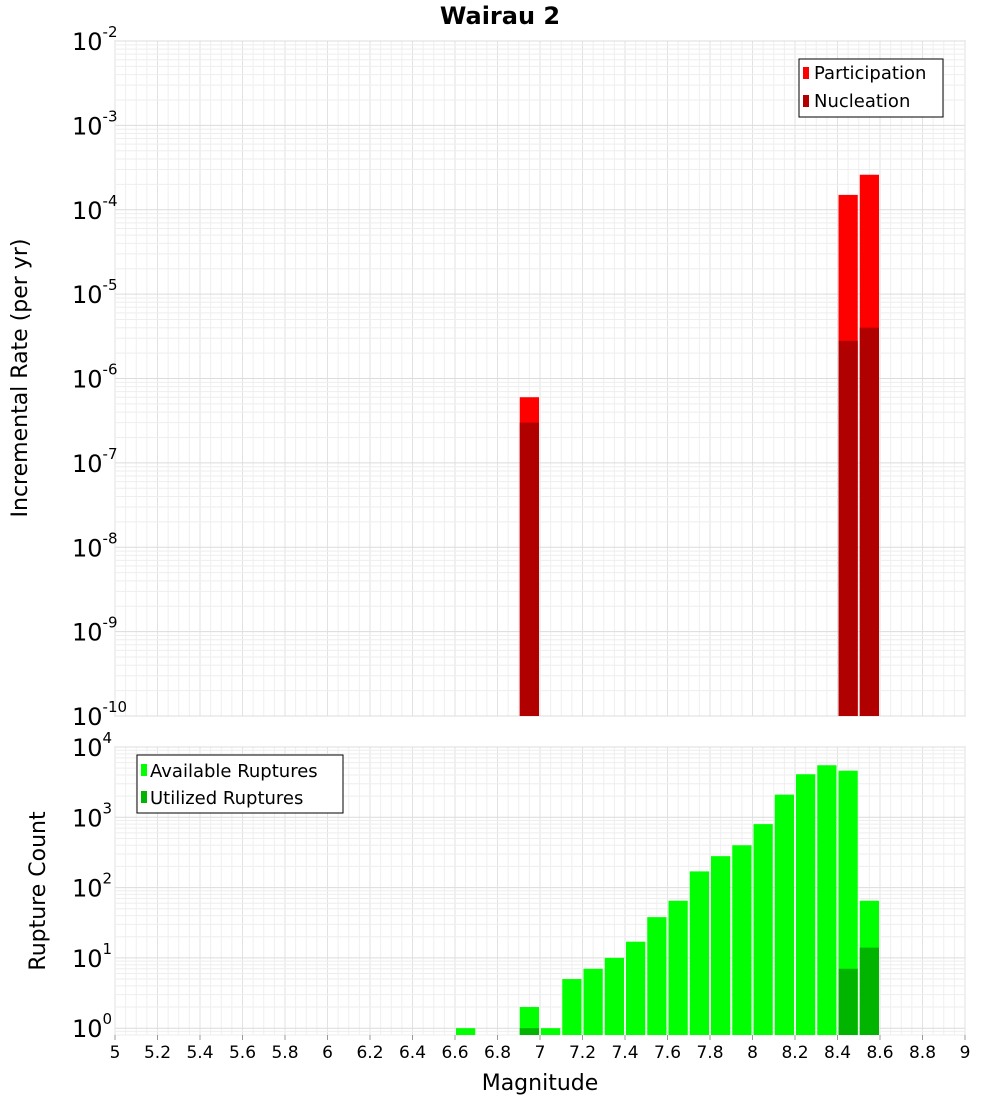  I want to click on top-y-tick-label: 10⁻⁴, so click(95, 208).